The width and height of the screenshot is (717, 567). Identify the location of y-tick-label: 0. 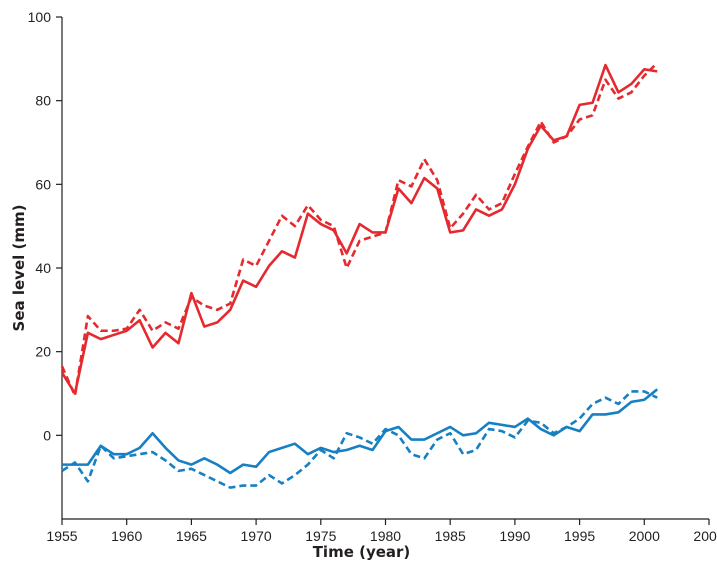
(47, 435).